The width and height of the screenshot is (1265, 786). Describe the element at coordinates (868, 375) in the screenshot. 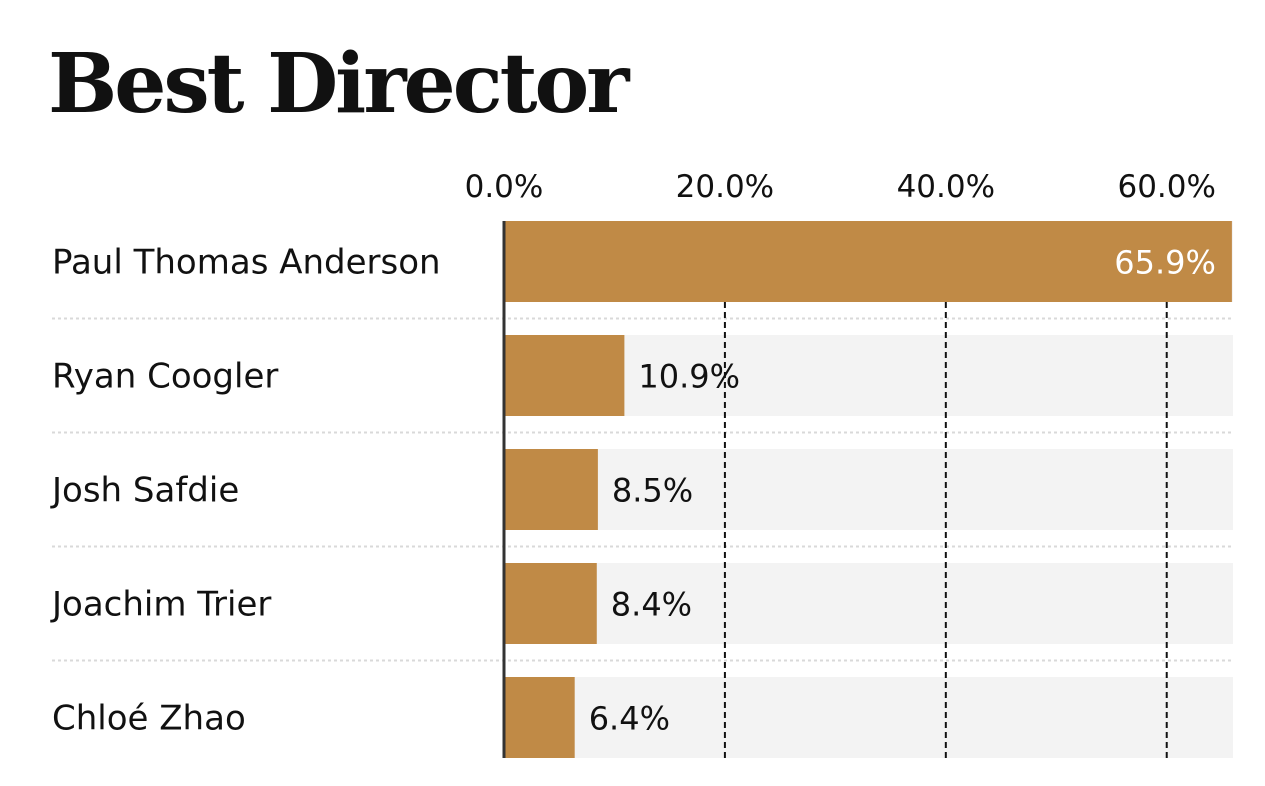

I see `bar-track-ryan-coogler` at that location.